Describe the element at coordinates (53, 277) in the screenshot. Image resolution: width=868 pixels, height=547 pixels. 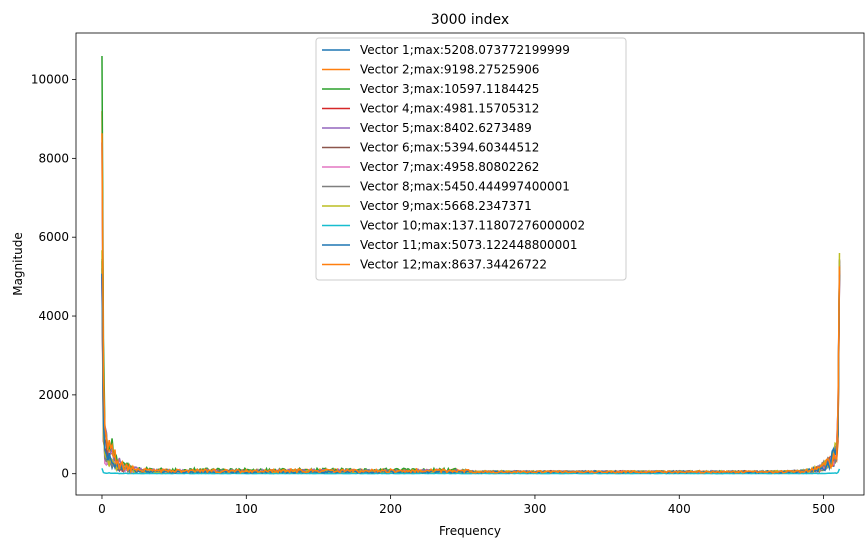
I see `y-axis: 0 2000 4000 6000 8000 10000` at that location.